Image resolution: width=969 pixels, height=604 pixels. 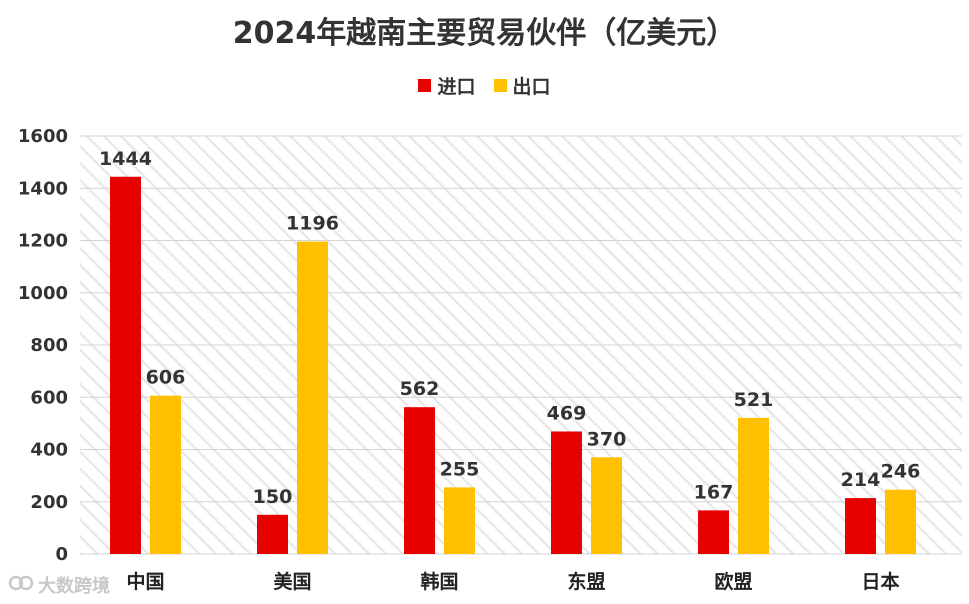 I want to click on y-tick-label: 400, so click(x=49, y=450).